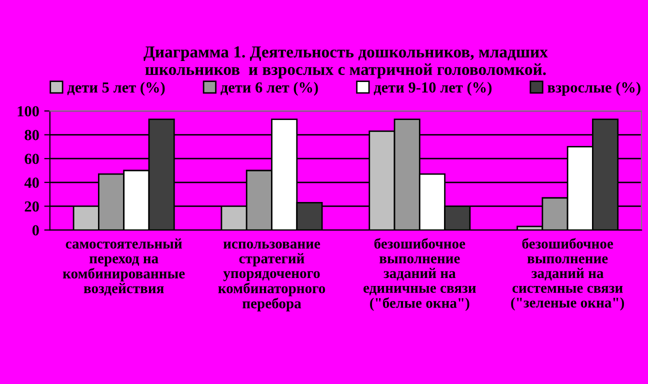  What do you see at coordinates (31, 159) in the screenshot?
I see `y-tick-label: 60` at bounding box center [31, 159].